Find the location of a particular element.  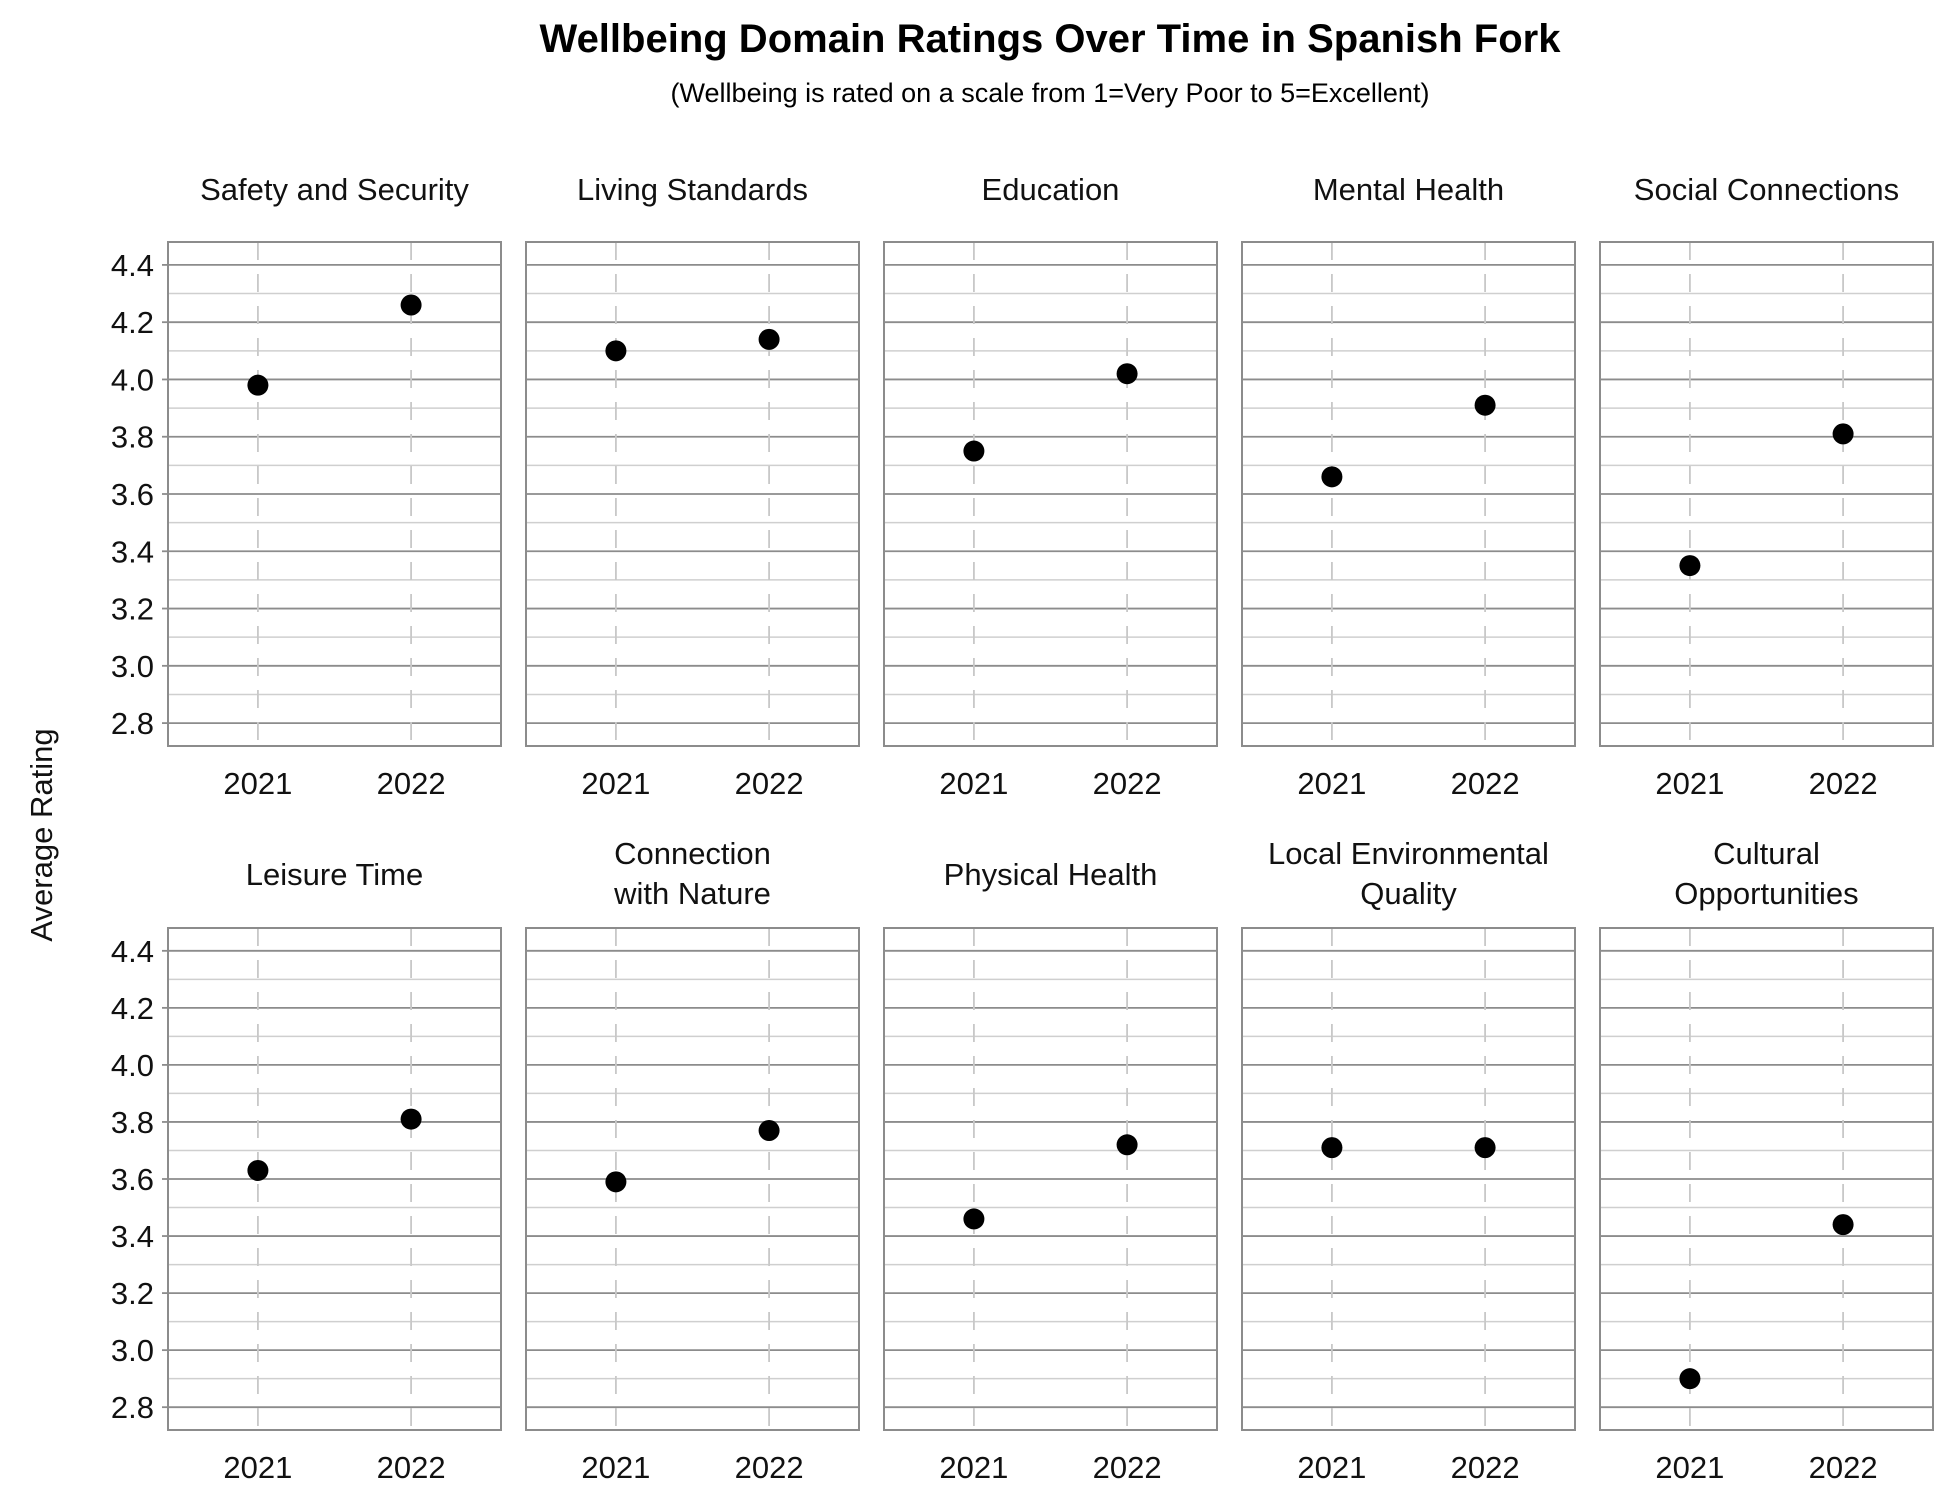

facet-panel: Living Standards 2021 2022 is located at coordinates (692, 486).